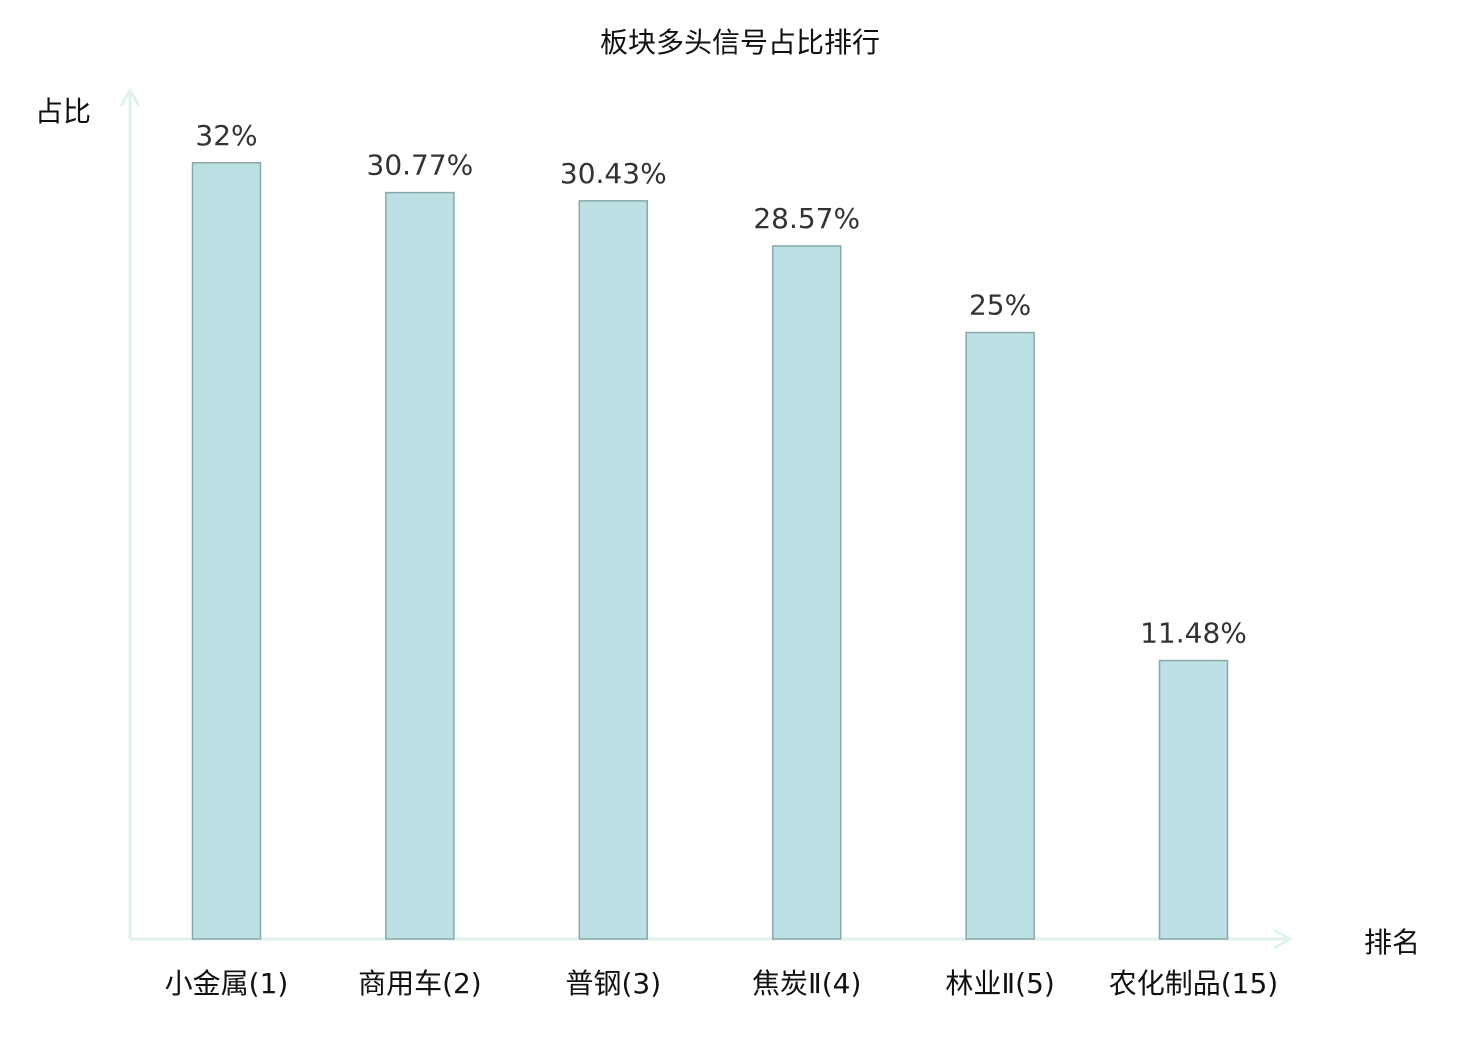 Image resolution: width=1480 pixels, height=1040 pixels. What do you see at coordinates (806, 218) in the screenshot?
I see `value-label: 28.57%` at bounding box center [806, 218].